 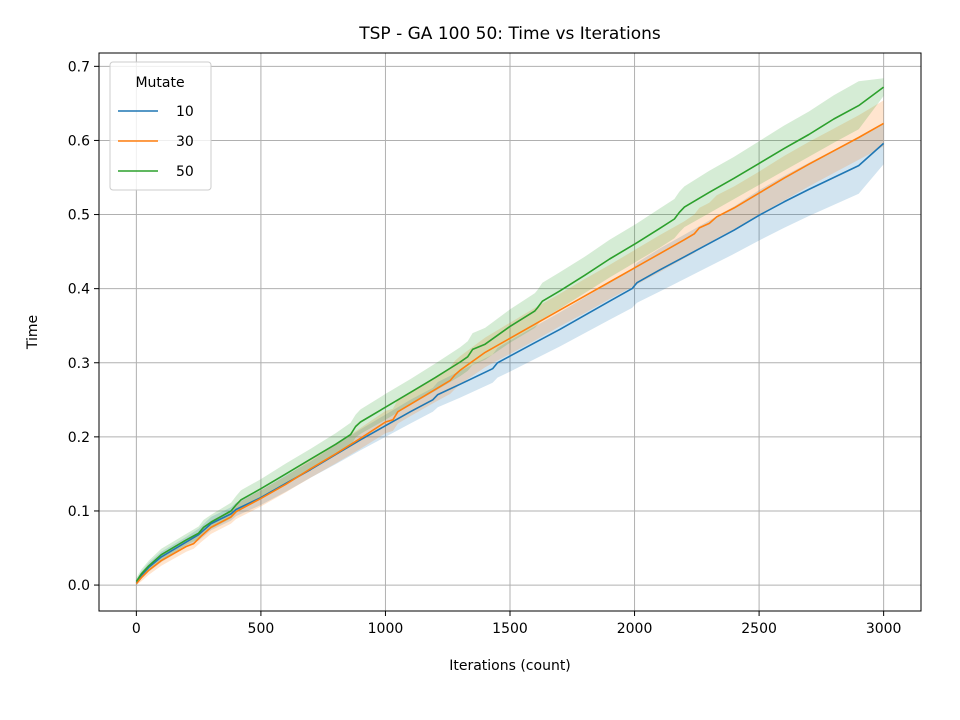 I want to click on y-tick-label: 0.2, so click(x=79, y=438).